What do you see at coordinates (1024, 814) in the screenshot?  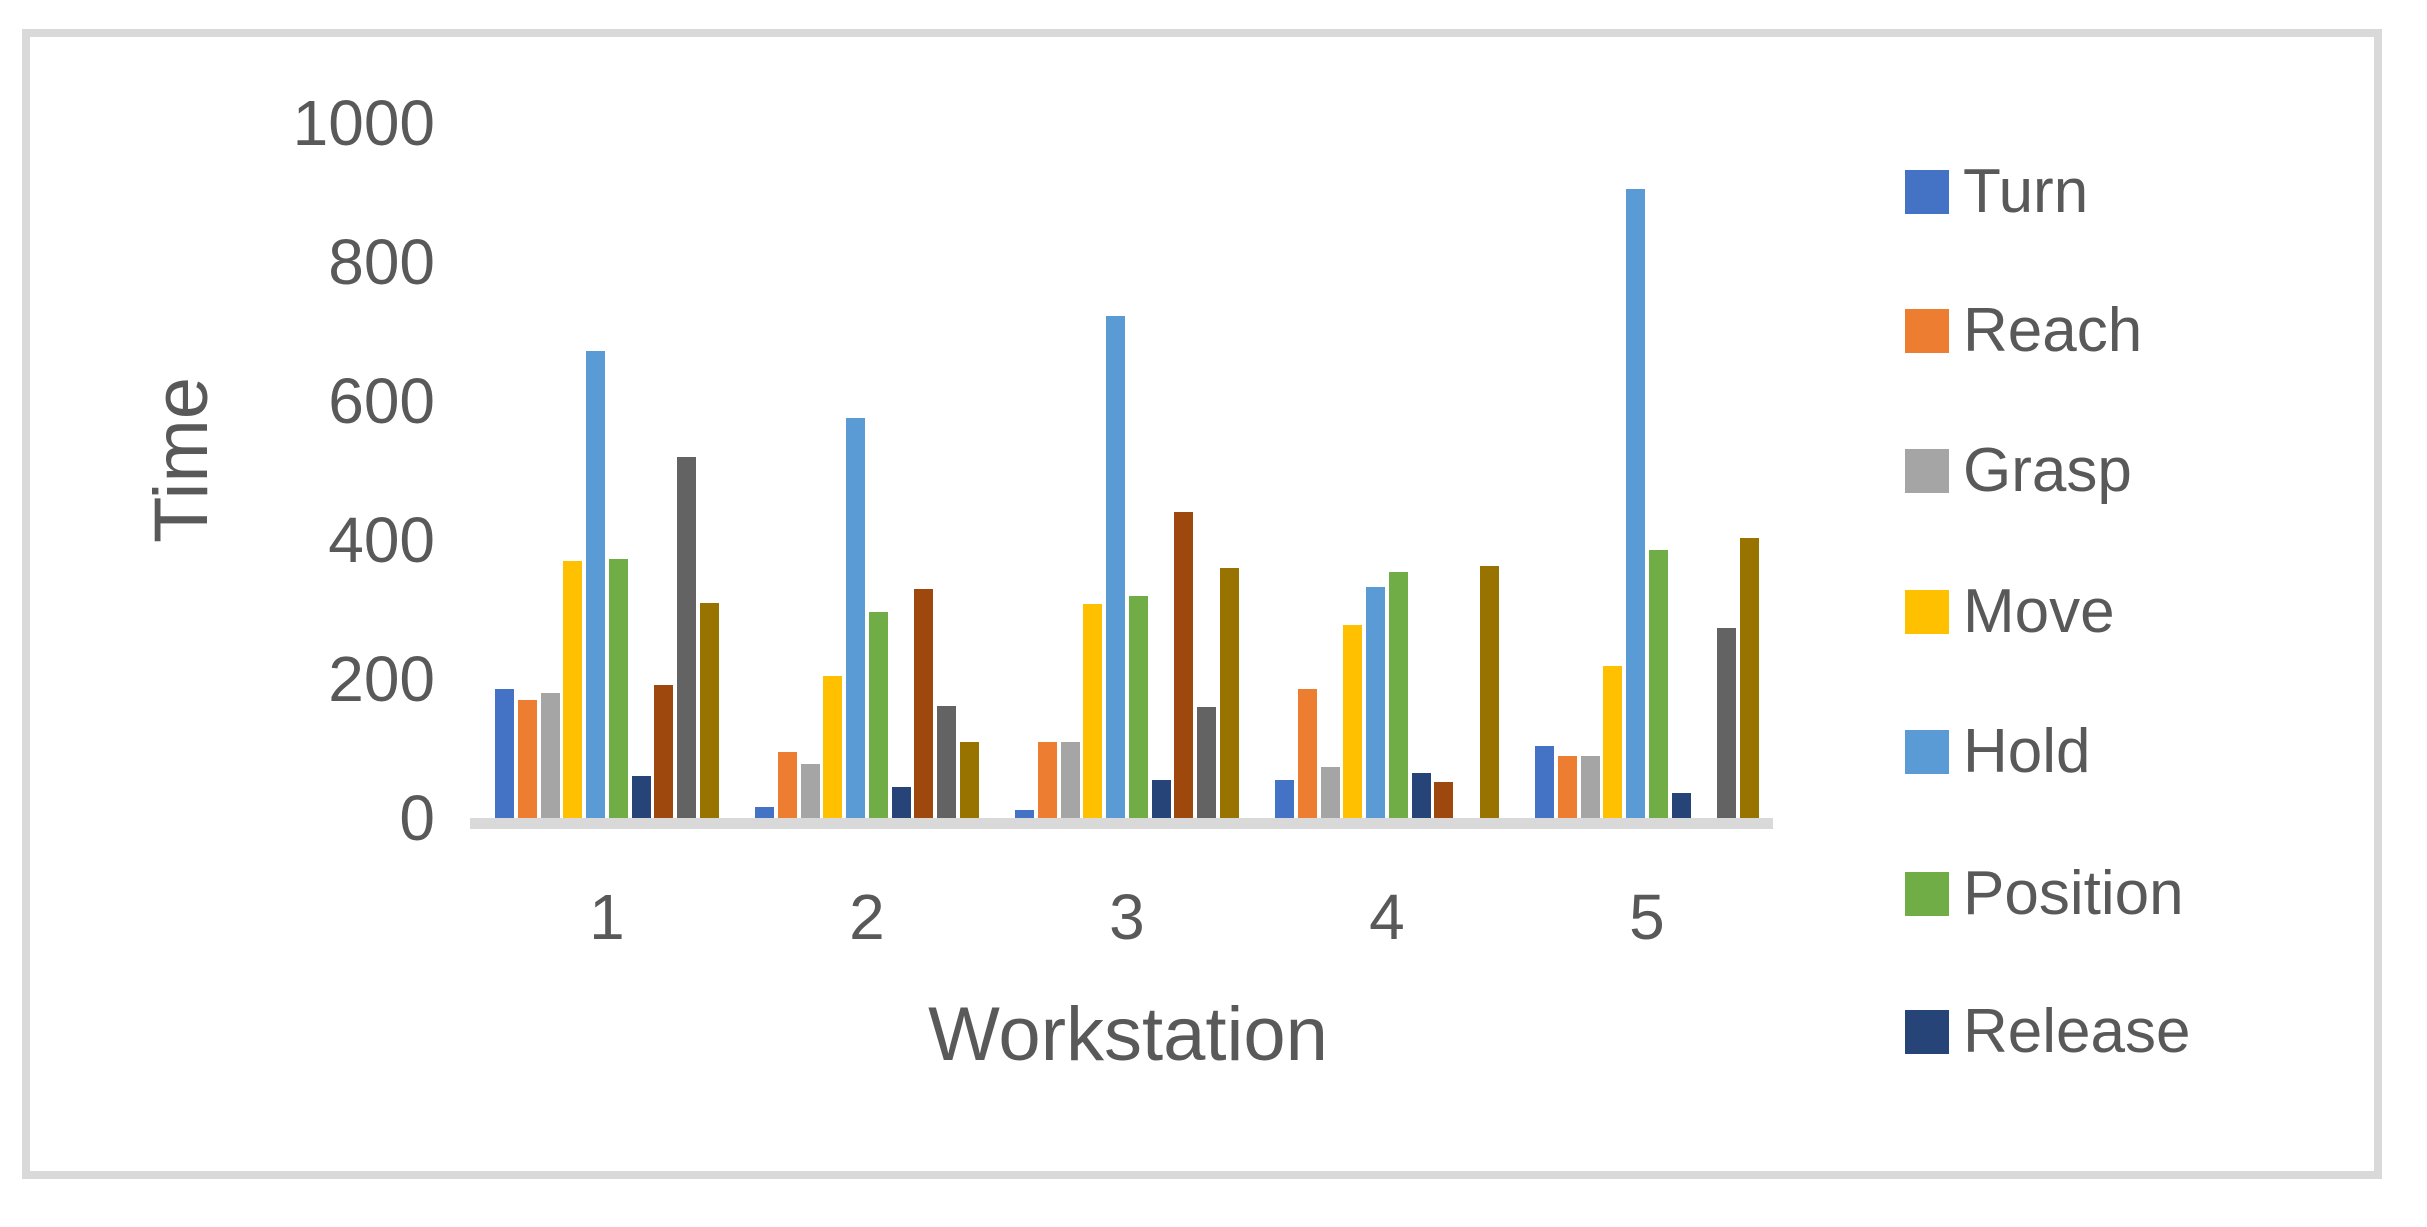 I see `bar-turn-ws3` at bounding box center [1024, 814].